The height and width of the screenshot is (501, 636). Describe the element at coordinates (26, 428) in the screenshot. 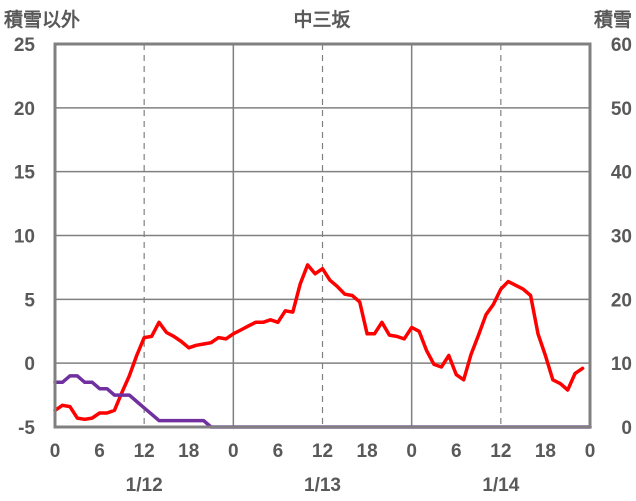

I see `left-tick-label: -5` at that location.